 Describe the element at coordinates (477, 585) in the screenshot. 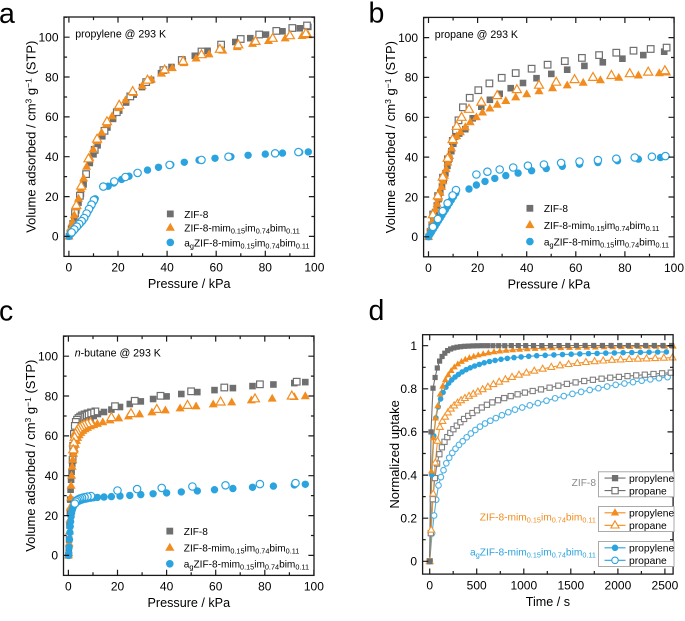

I see `svg-text: 500` at that location.